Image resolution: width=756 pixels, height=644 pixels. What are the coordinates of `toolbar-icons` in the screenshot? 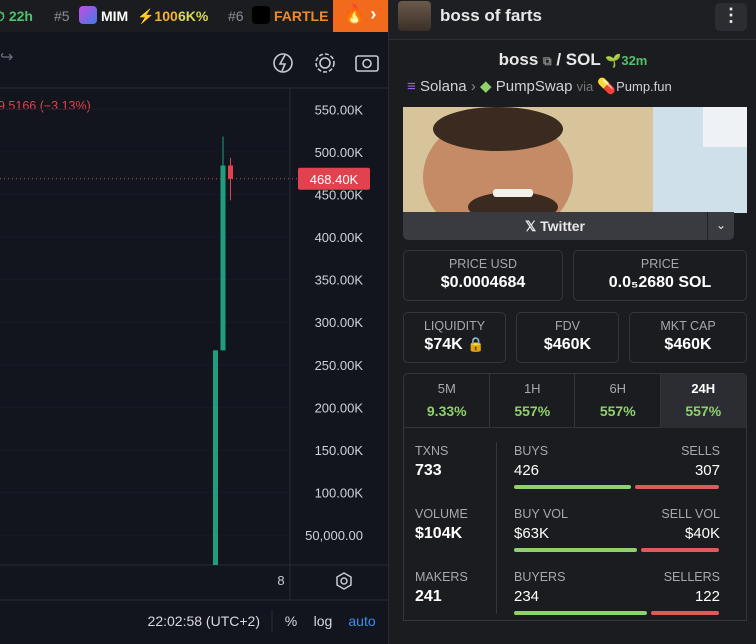 It's located at (326, 63).